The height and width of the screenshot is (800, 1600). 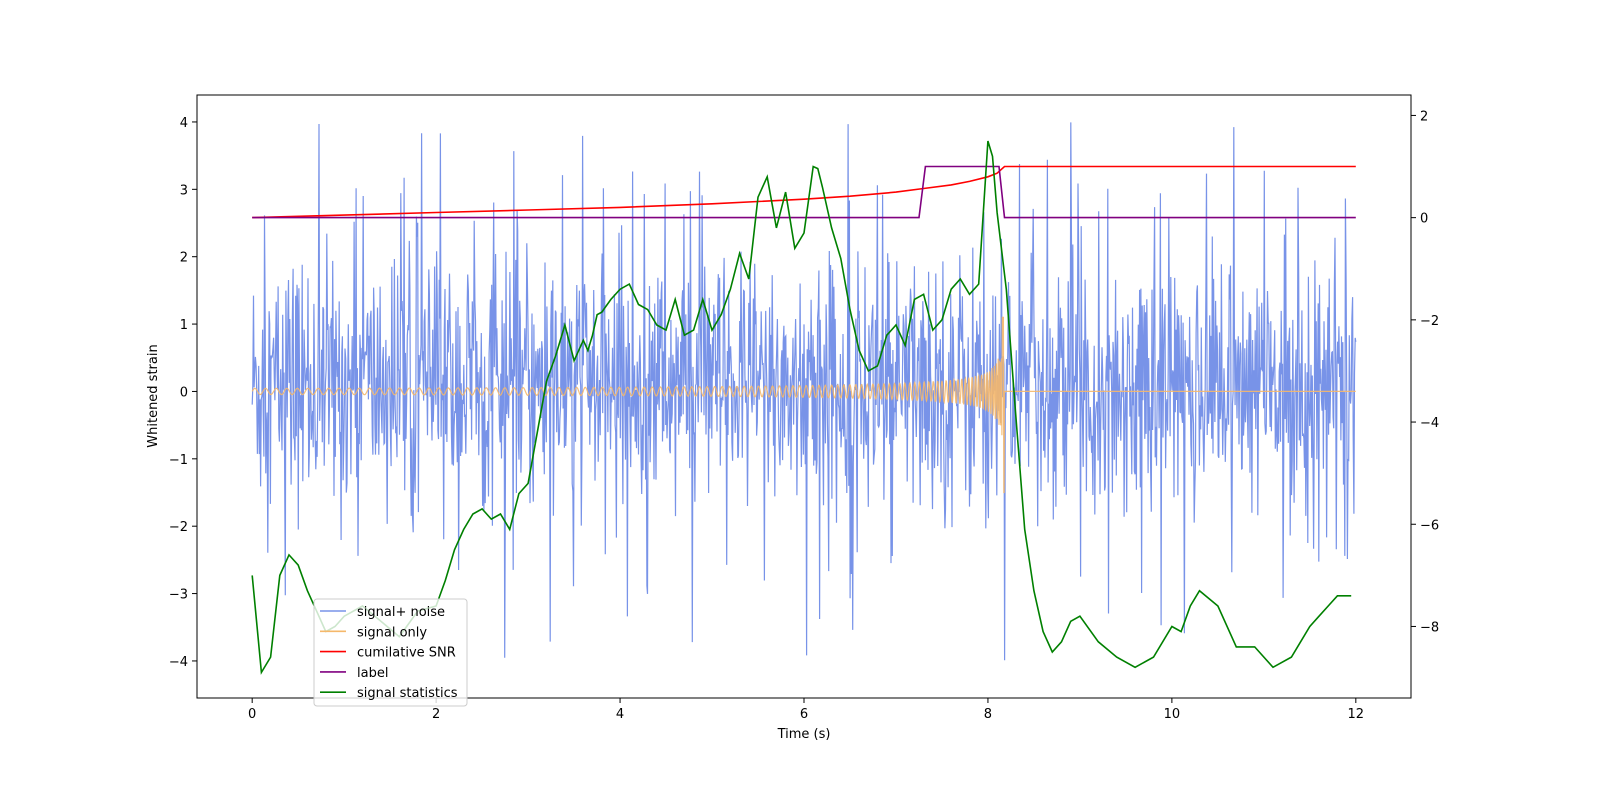 I want to click on legend-entry: label, so click(x=372, y=673).